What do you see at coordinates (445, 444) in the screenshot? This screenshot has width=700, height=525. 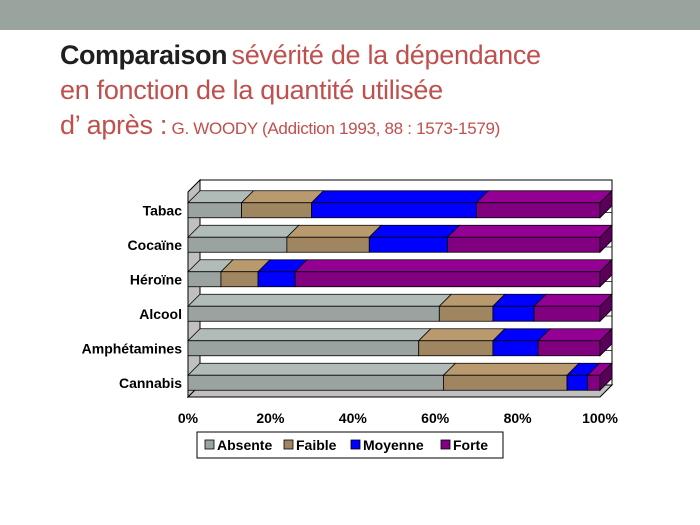 I see `legend-swatch-forte` at bounding box center [445, 444].